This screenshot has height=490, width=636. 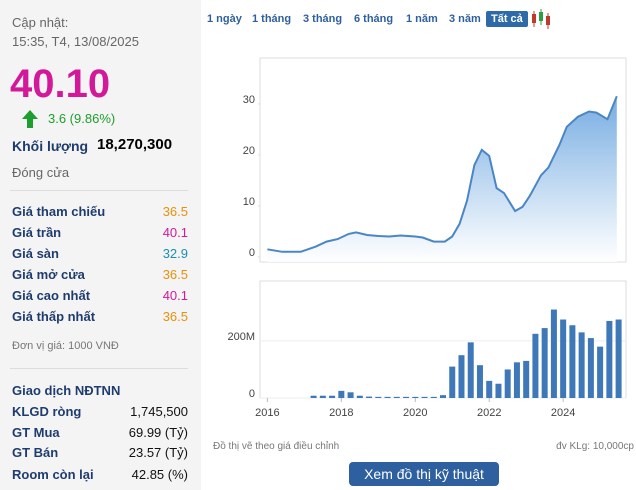 What do you see at coordinates (35, 253) in the screenshot?
I see `price-label: Giá sàn` at bounding box center [35, 253].